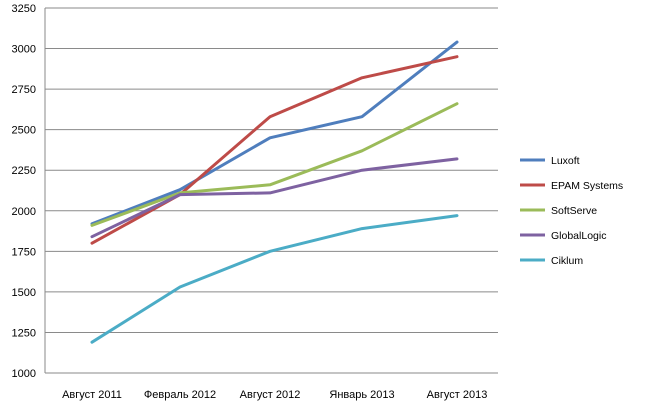 This screenshot has height=415, width=645. What do you see at coordinates (24, 293) in the screenshot?
I see `y-tick-label: 1500` at bounding box center [24, 293].